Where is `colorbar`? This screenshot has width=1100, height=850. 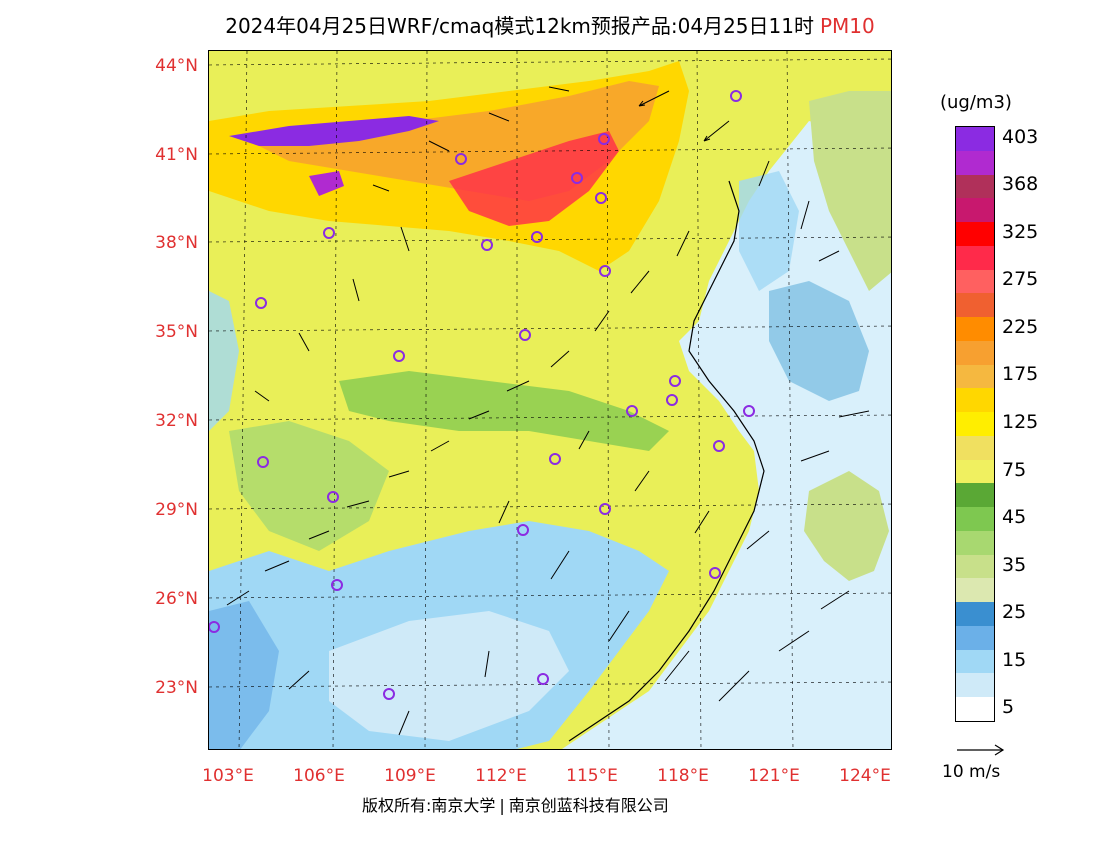
colorbar is located at coordinates (975, 424).